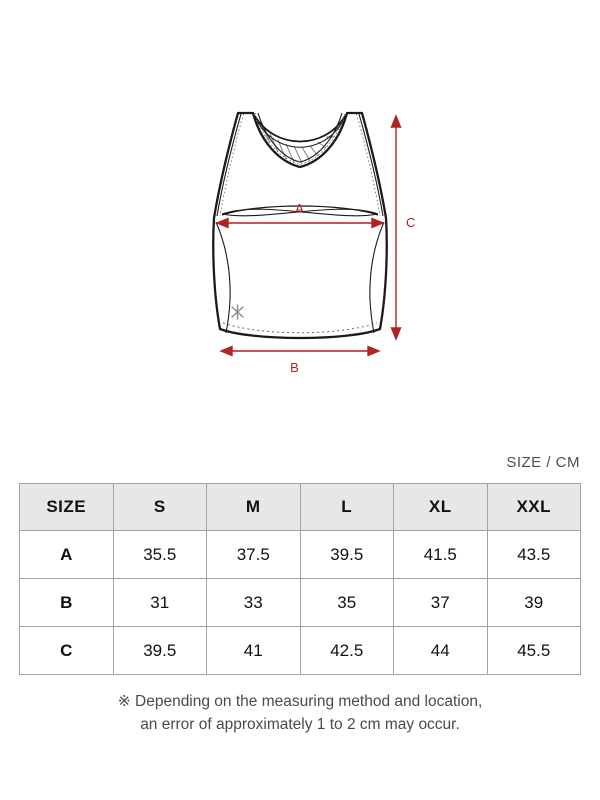 The width and height of the screenshot is (600, 800). I want to click on measure-arrow-a, so click(300, 223).